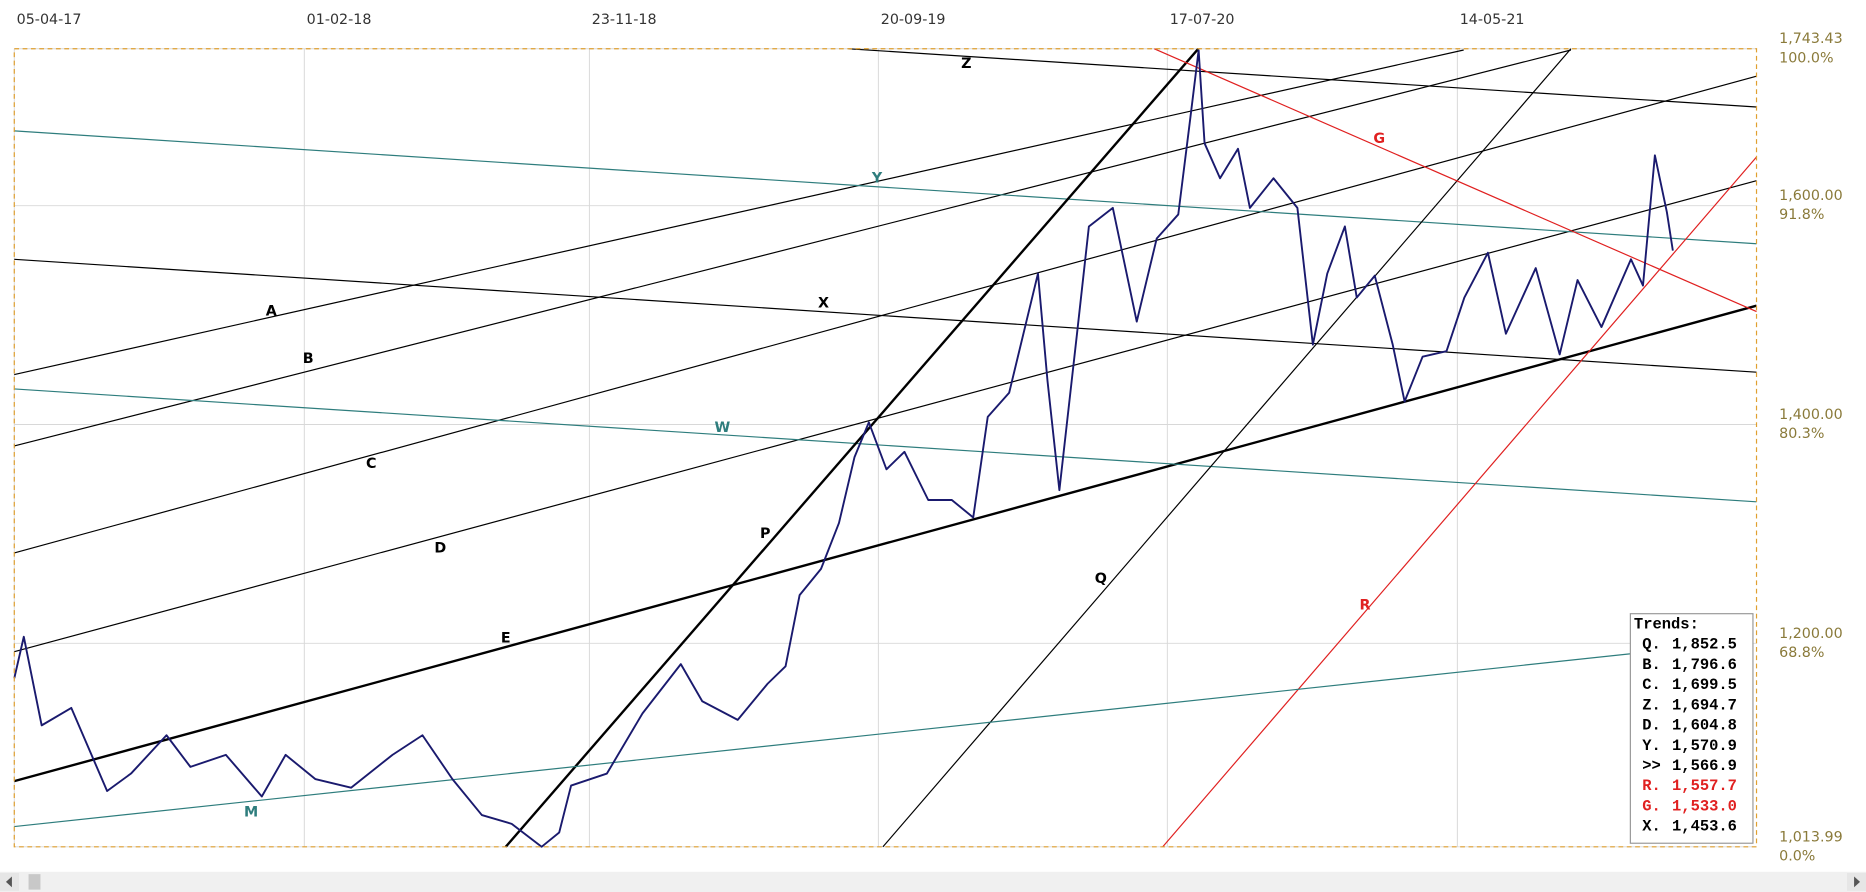 The image size is (1866, 892). What do you see at coordinates (765, 534) in the screenshot?
I see `trend-label: P` at bounding box center [765, 534].